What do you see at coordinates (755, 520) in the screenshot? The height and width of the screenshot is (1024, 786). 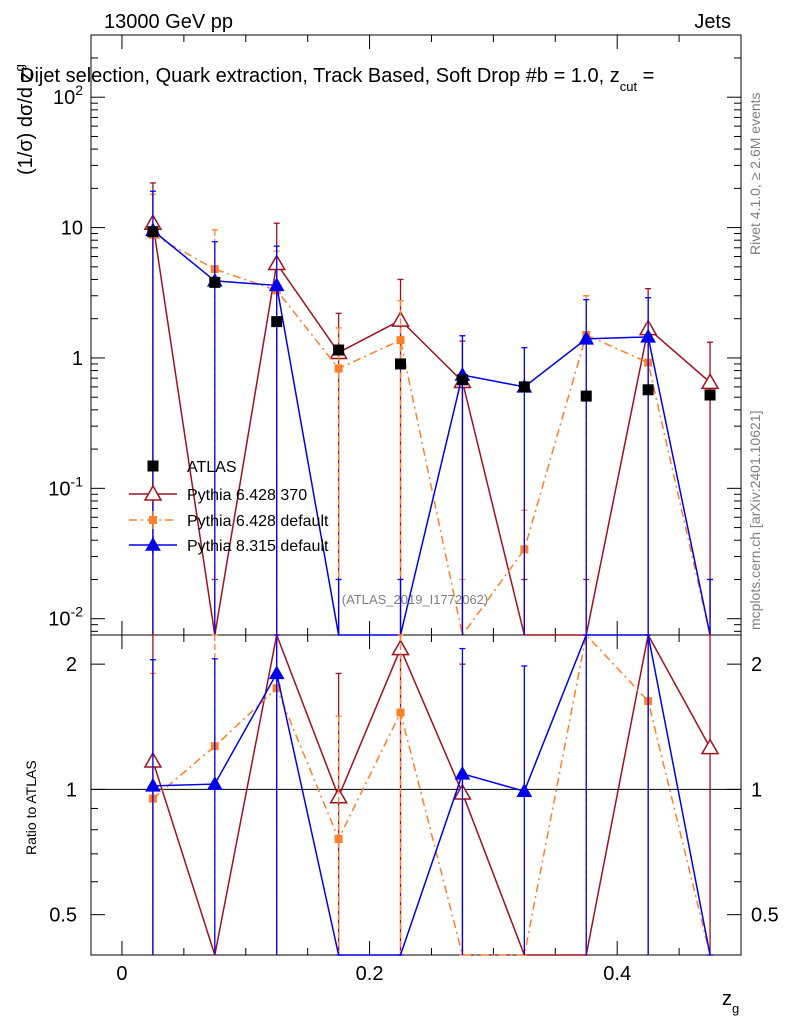 I see `mcplots-label: mcplots.cern.ch [arXiv:2401.10621]` at bounding box center [755, 520].